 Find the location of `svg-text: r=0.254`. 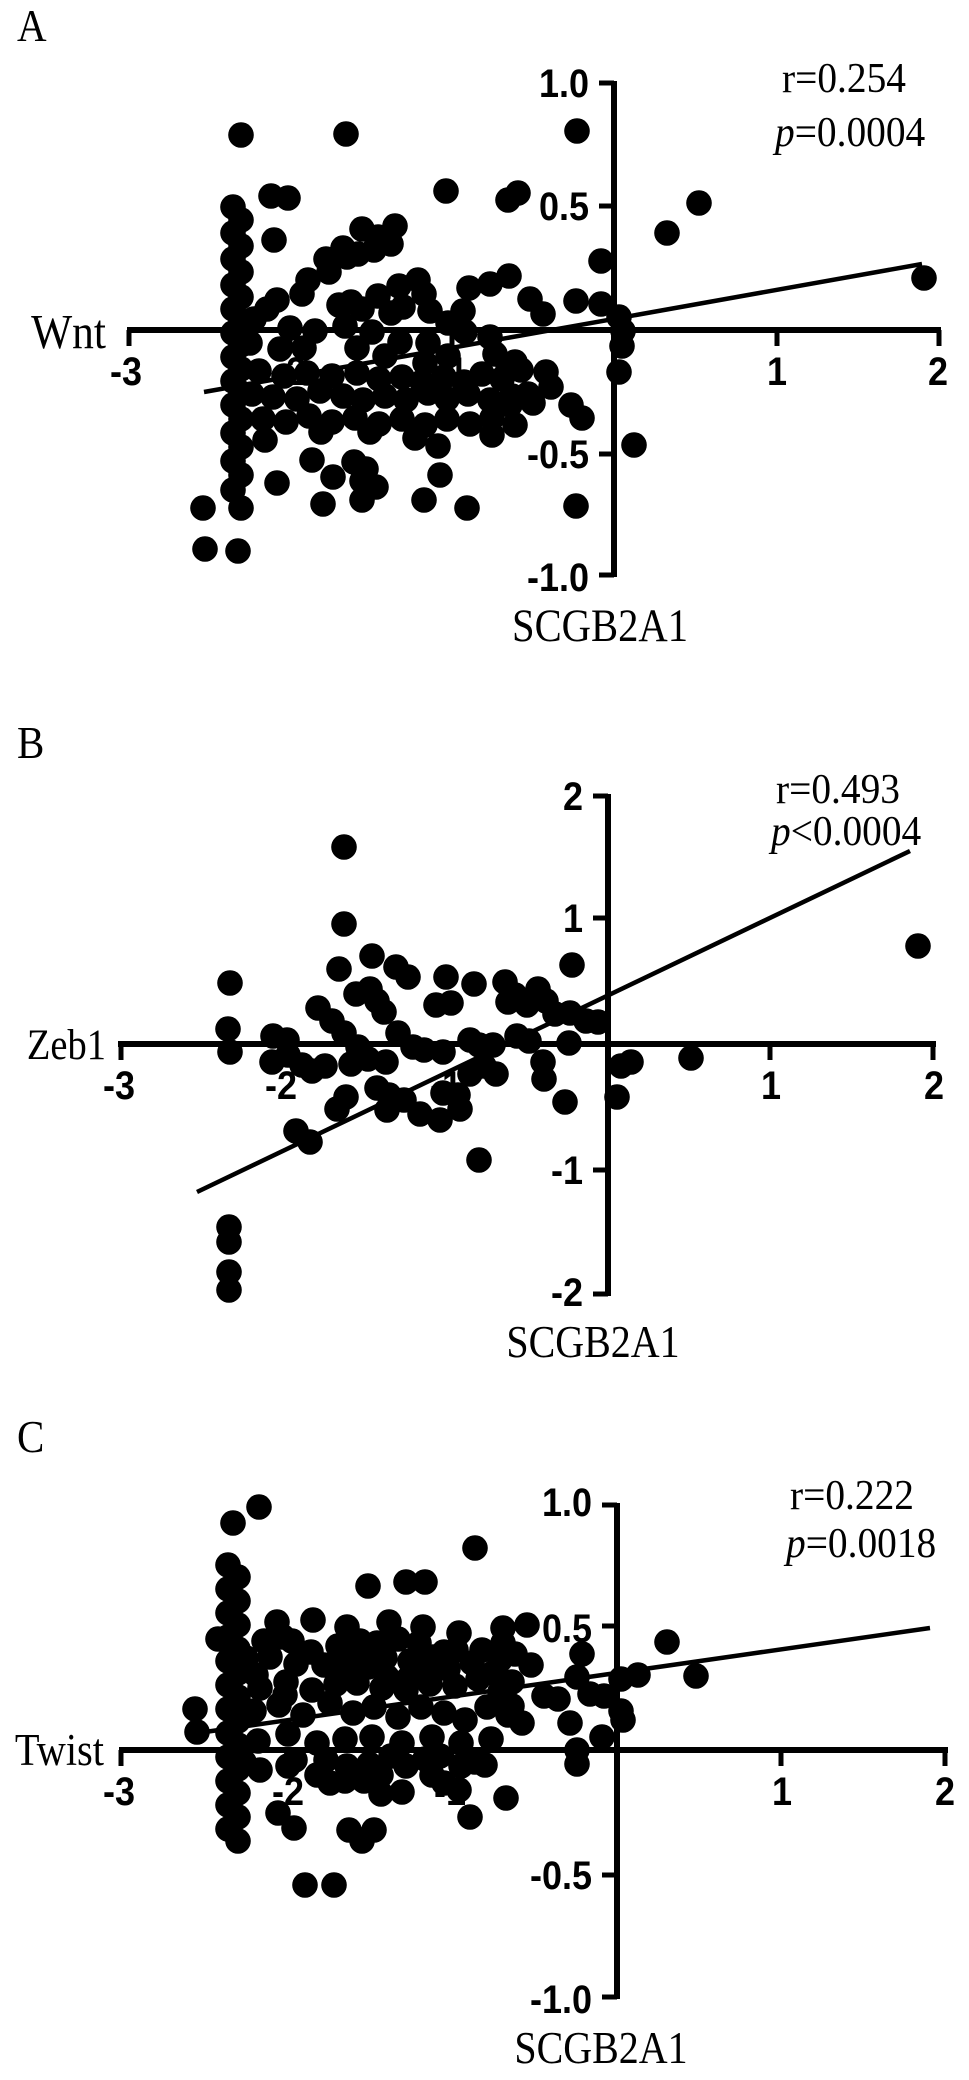

svg-text: r=0.254 is located at coordinates (844, 78).